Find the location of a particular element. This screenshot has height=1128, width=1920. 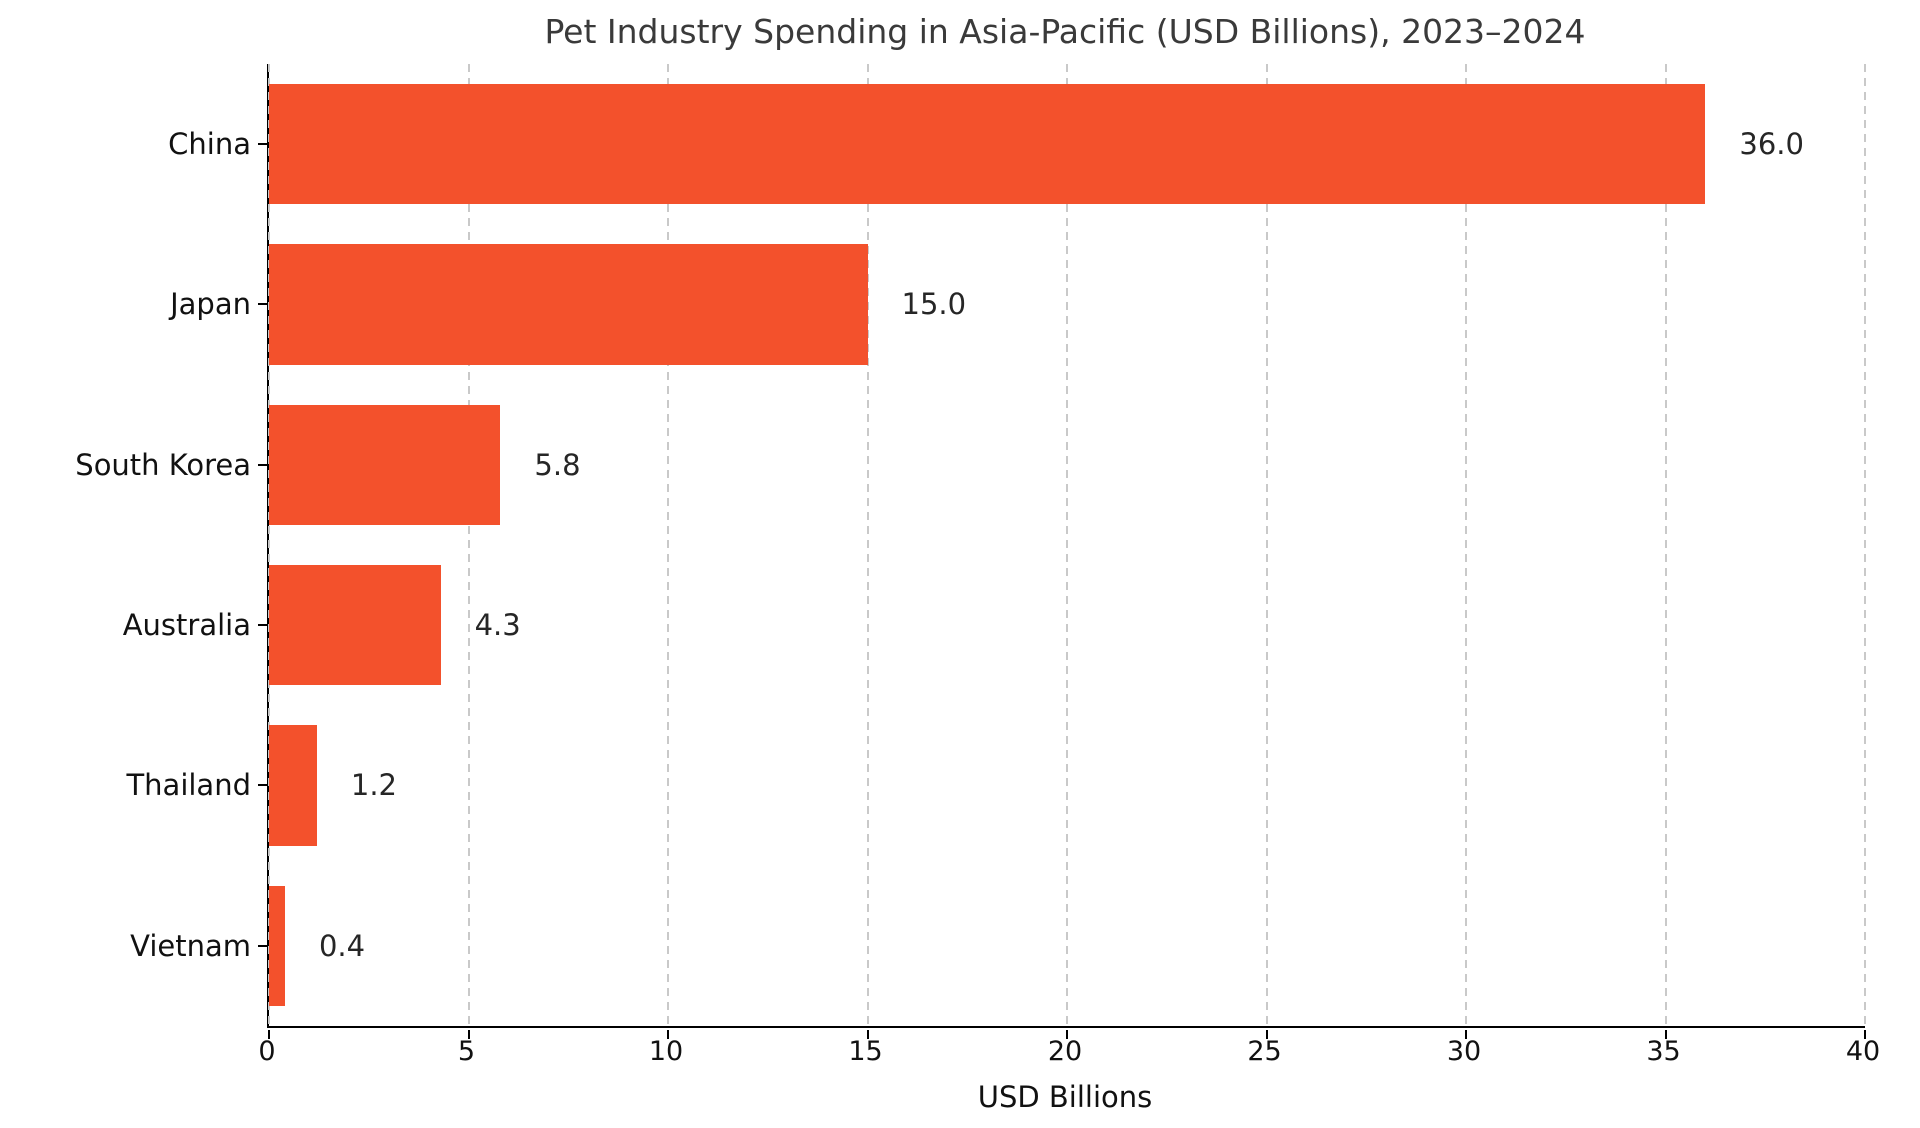

x-axis-tickmarks is located at coordinates (1067, 1033).